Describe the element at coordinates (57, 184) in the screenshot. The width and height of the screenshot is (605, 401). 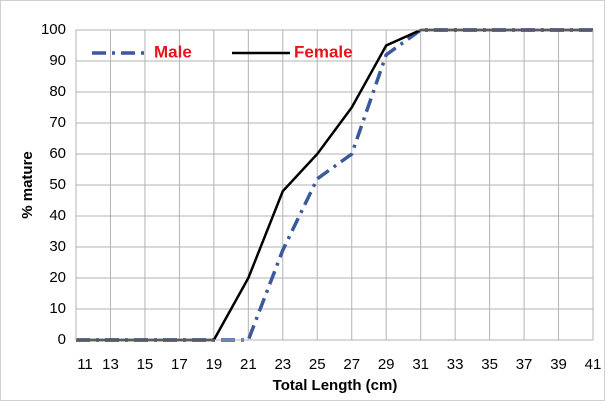
I see `y-tick-label: 50` at that location.